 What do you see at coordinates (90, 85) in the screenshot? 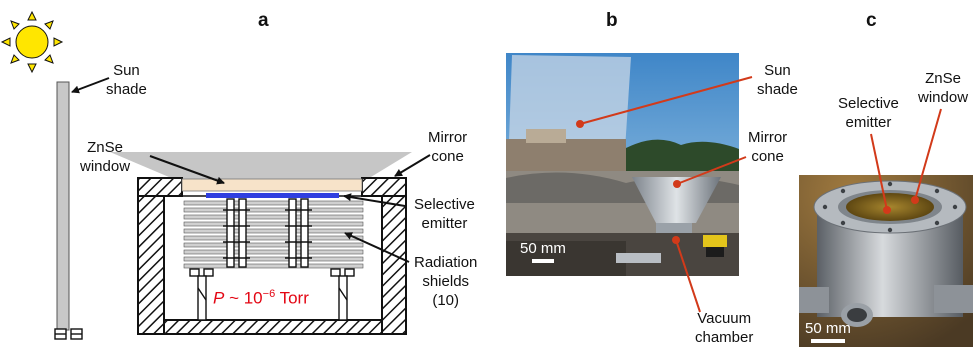
I see `arrow-sun-shade` at bounding box center [90, 85].